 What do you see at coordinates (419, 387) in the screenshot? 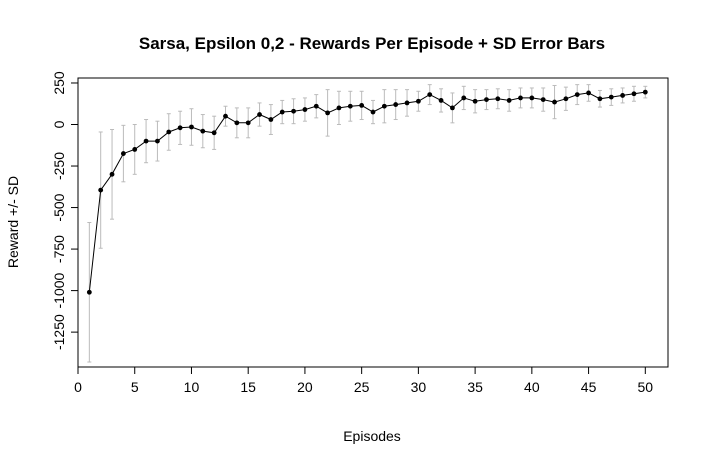
I see `x-tick-label: 30` at bounding box center [419, 387].